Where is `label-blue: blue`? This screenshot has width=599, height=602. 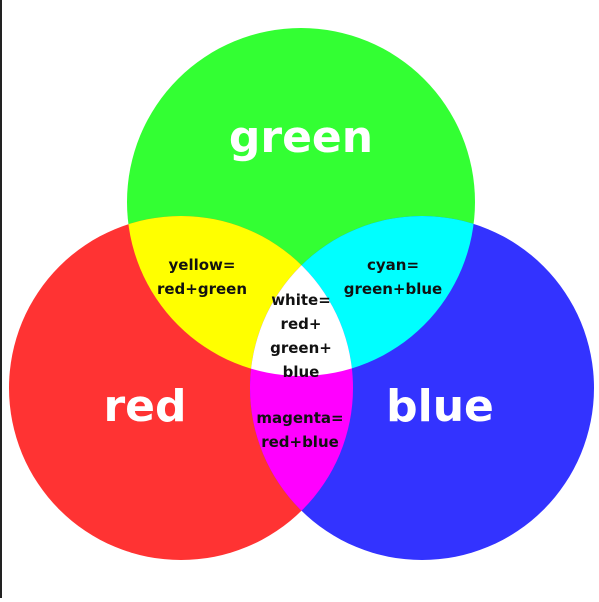
label-blue: blue is located at coordinates (440, 406).